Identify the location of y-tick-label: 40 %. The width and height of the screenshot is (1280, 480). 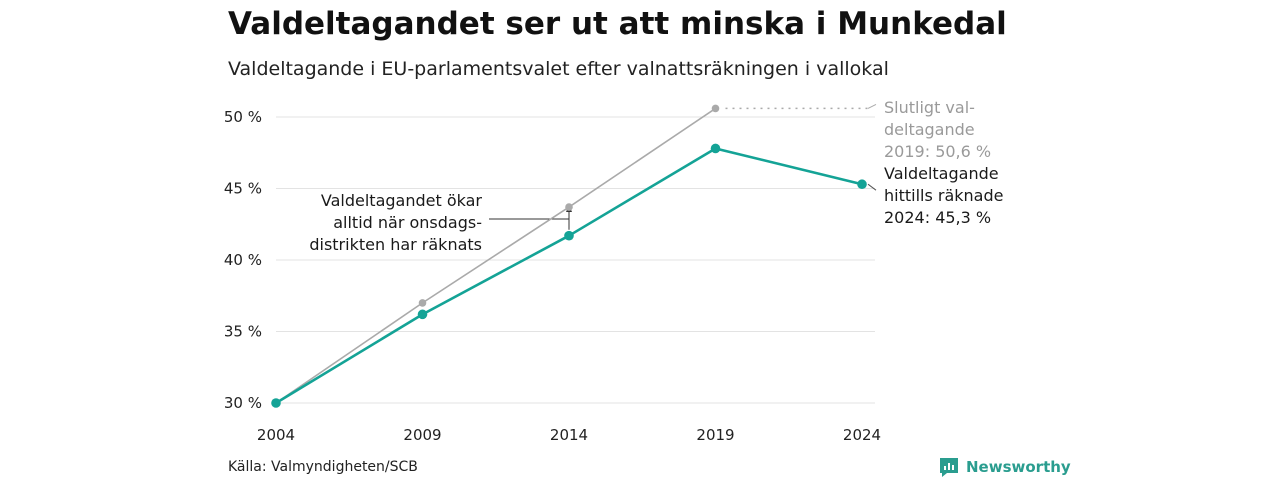
(243, 260).